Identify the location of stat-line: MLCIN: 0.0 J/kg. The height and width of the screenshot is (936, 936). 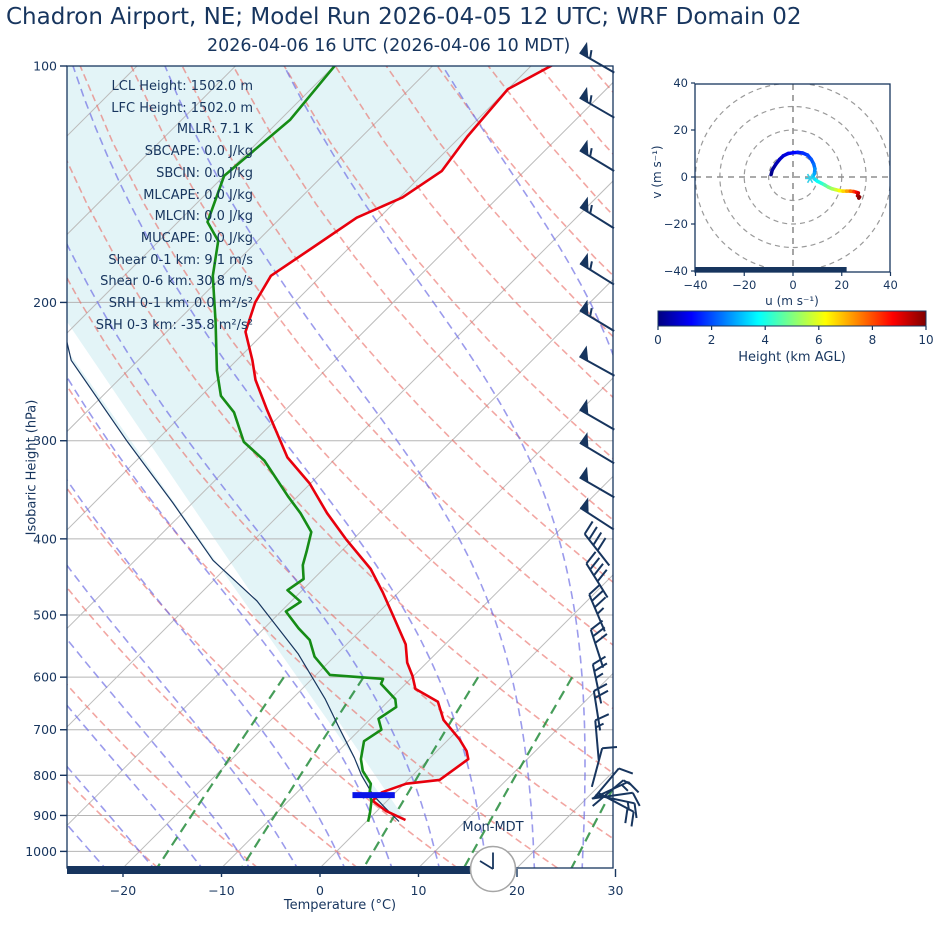
(203, 217).